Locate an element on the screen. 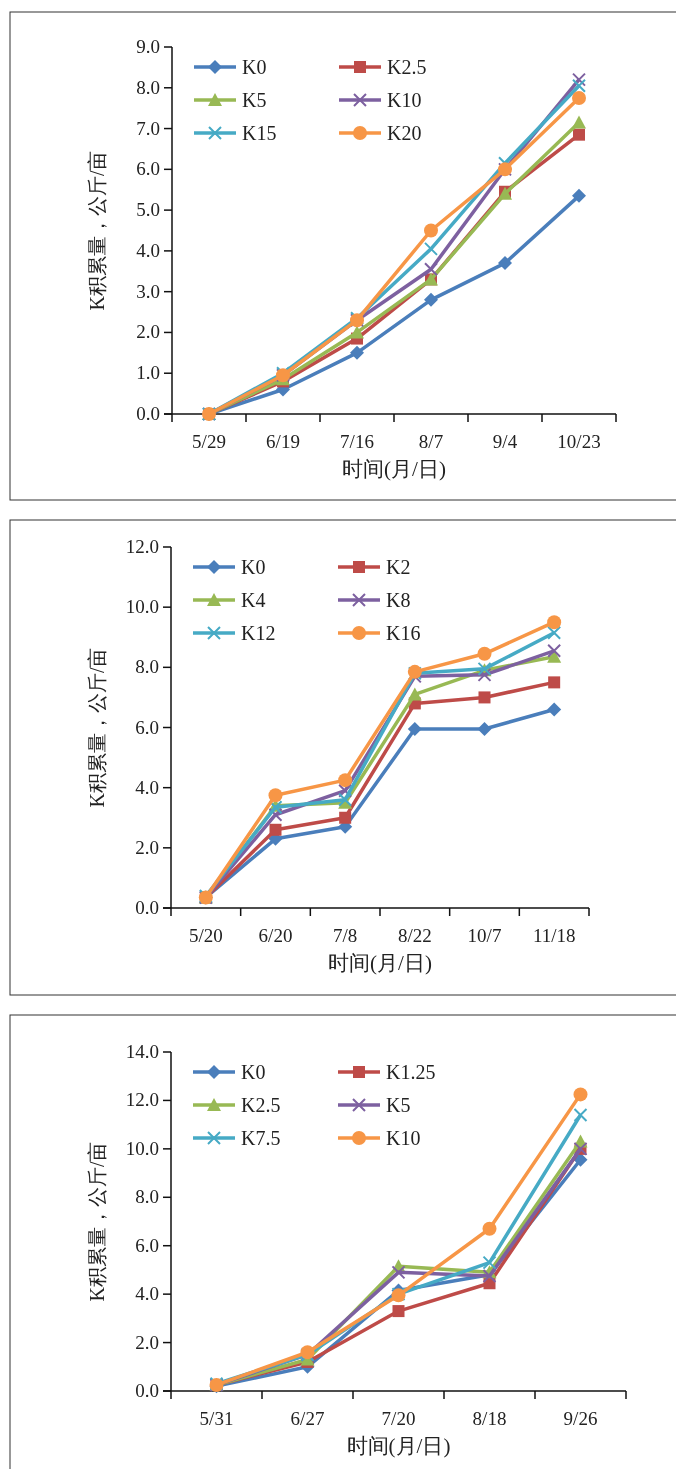  y-tick-label: 5.0 is located at coordinates (148, 210).